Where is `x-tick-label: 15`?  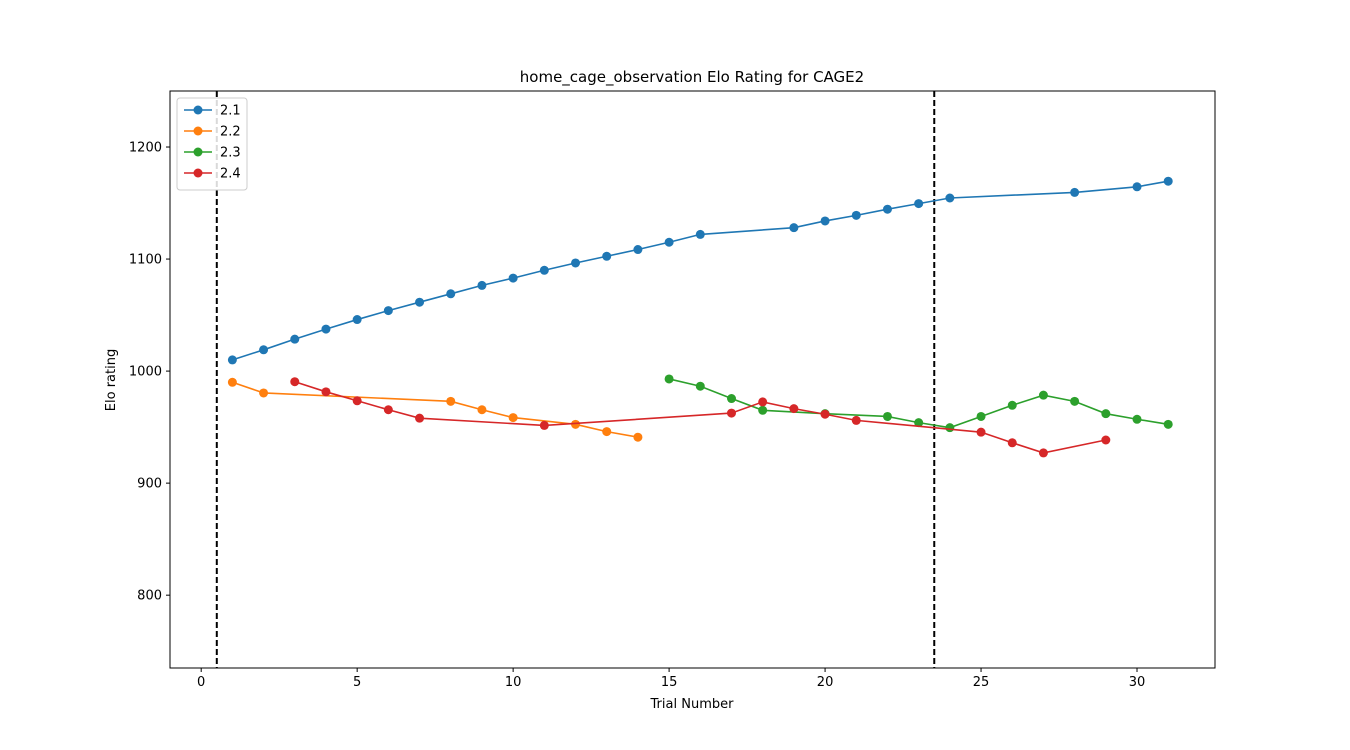
x-tick-label: 15 is located at coordinates (669, 682).